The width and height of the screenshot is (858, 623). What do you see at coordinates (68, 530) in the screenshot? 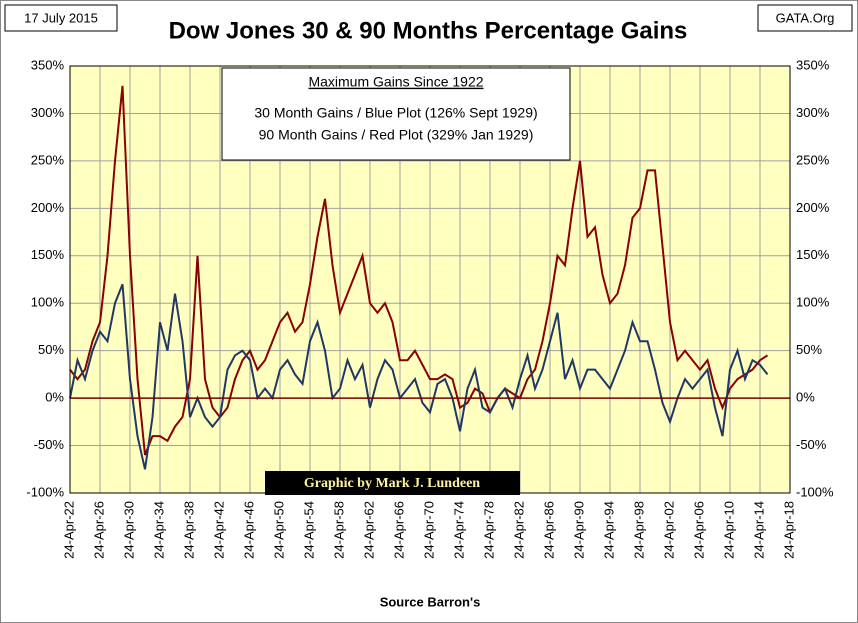
I see `x-tick-label: 24-Apr-22` at bounding box center [68, 530].